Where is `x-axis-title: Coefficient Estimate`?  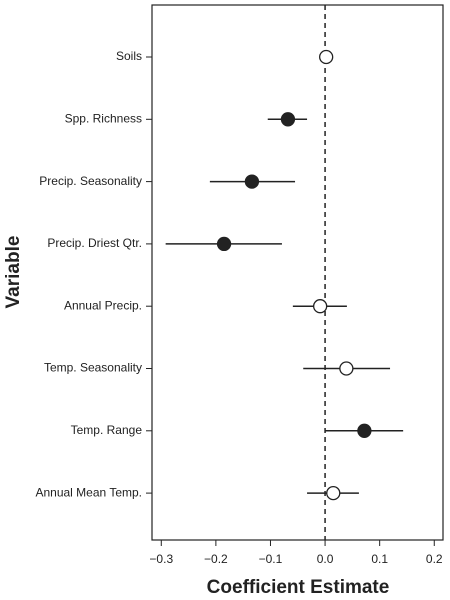
x-axis-title: Coefficient Estimate is located at coordinates (298, 587).